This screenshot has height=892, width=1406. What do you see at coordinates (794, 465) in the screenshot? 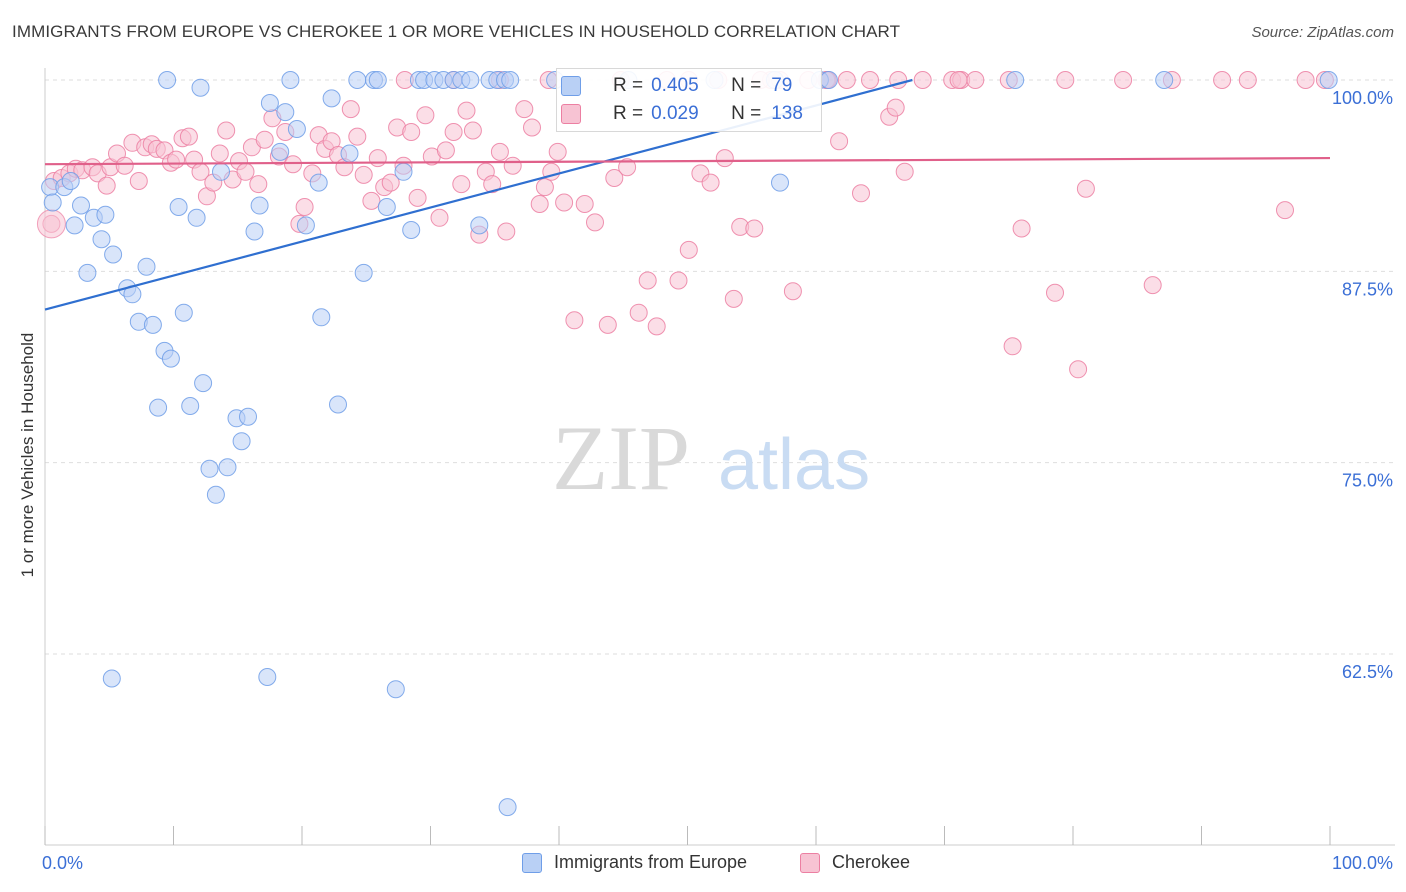
I see `watermark-atlas: atlas` at bounding box center [794, 465].